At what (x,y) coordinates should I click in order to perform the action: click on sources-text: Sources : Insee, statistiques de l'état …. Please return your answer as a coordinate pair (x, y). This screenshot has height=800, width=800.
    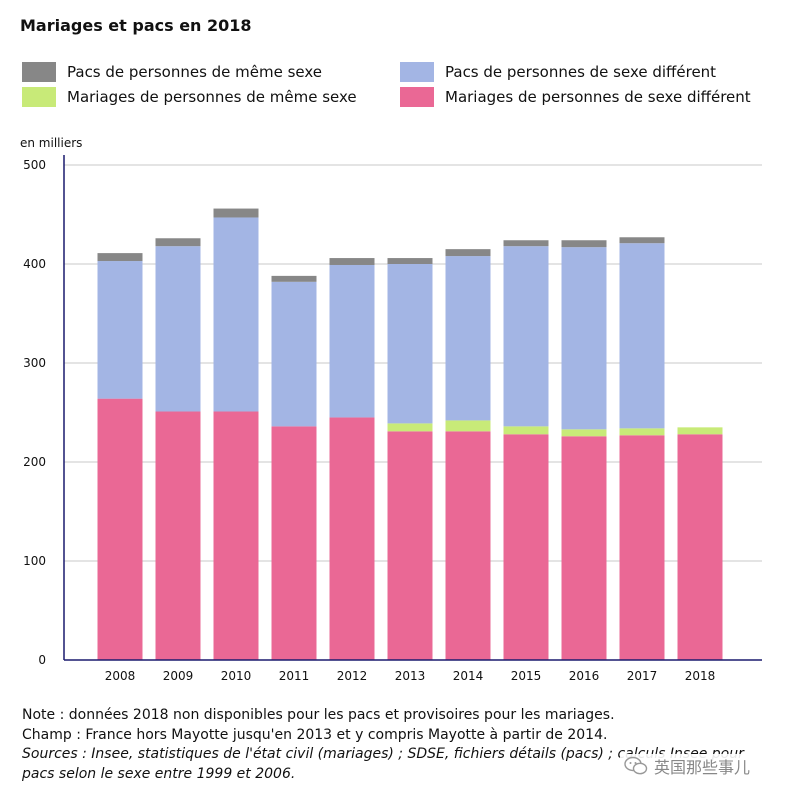
    Looking at the image, I should click on (383, 754).